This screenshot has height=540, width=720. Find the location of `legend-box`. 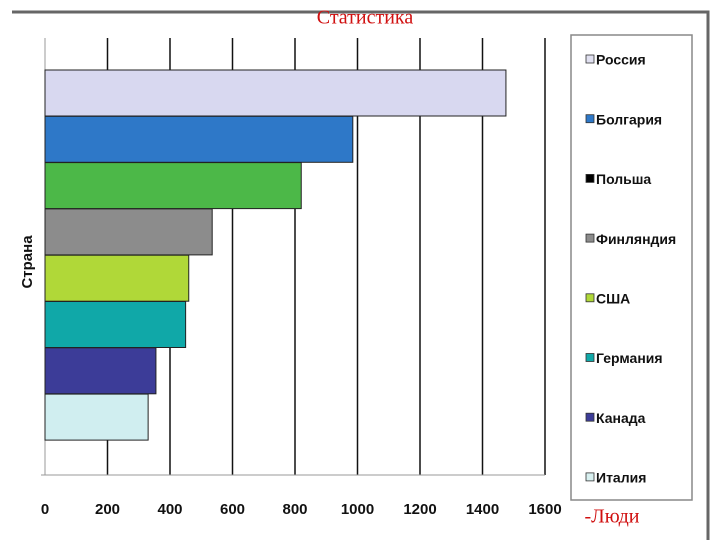

legend-box is located at coordinates (631, 267).